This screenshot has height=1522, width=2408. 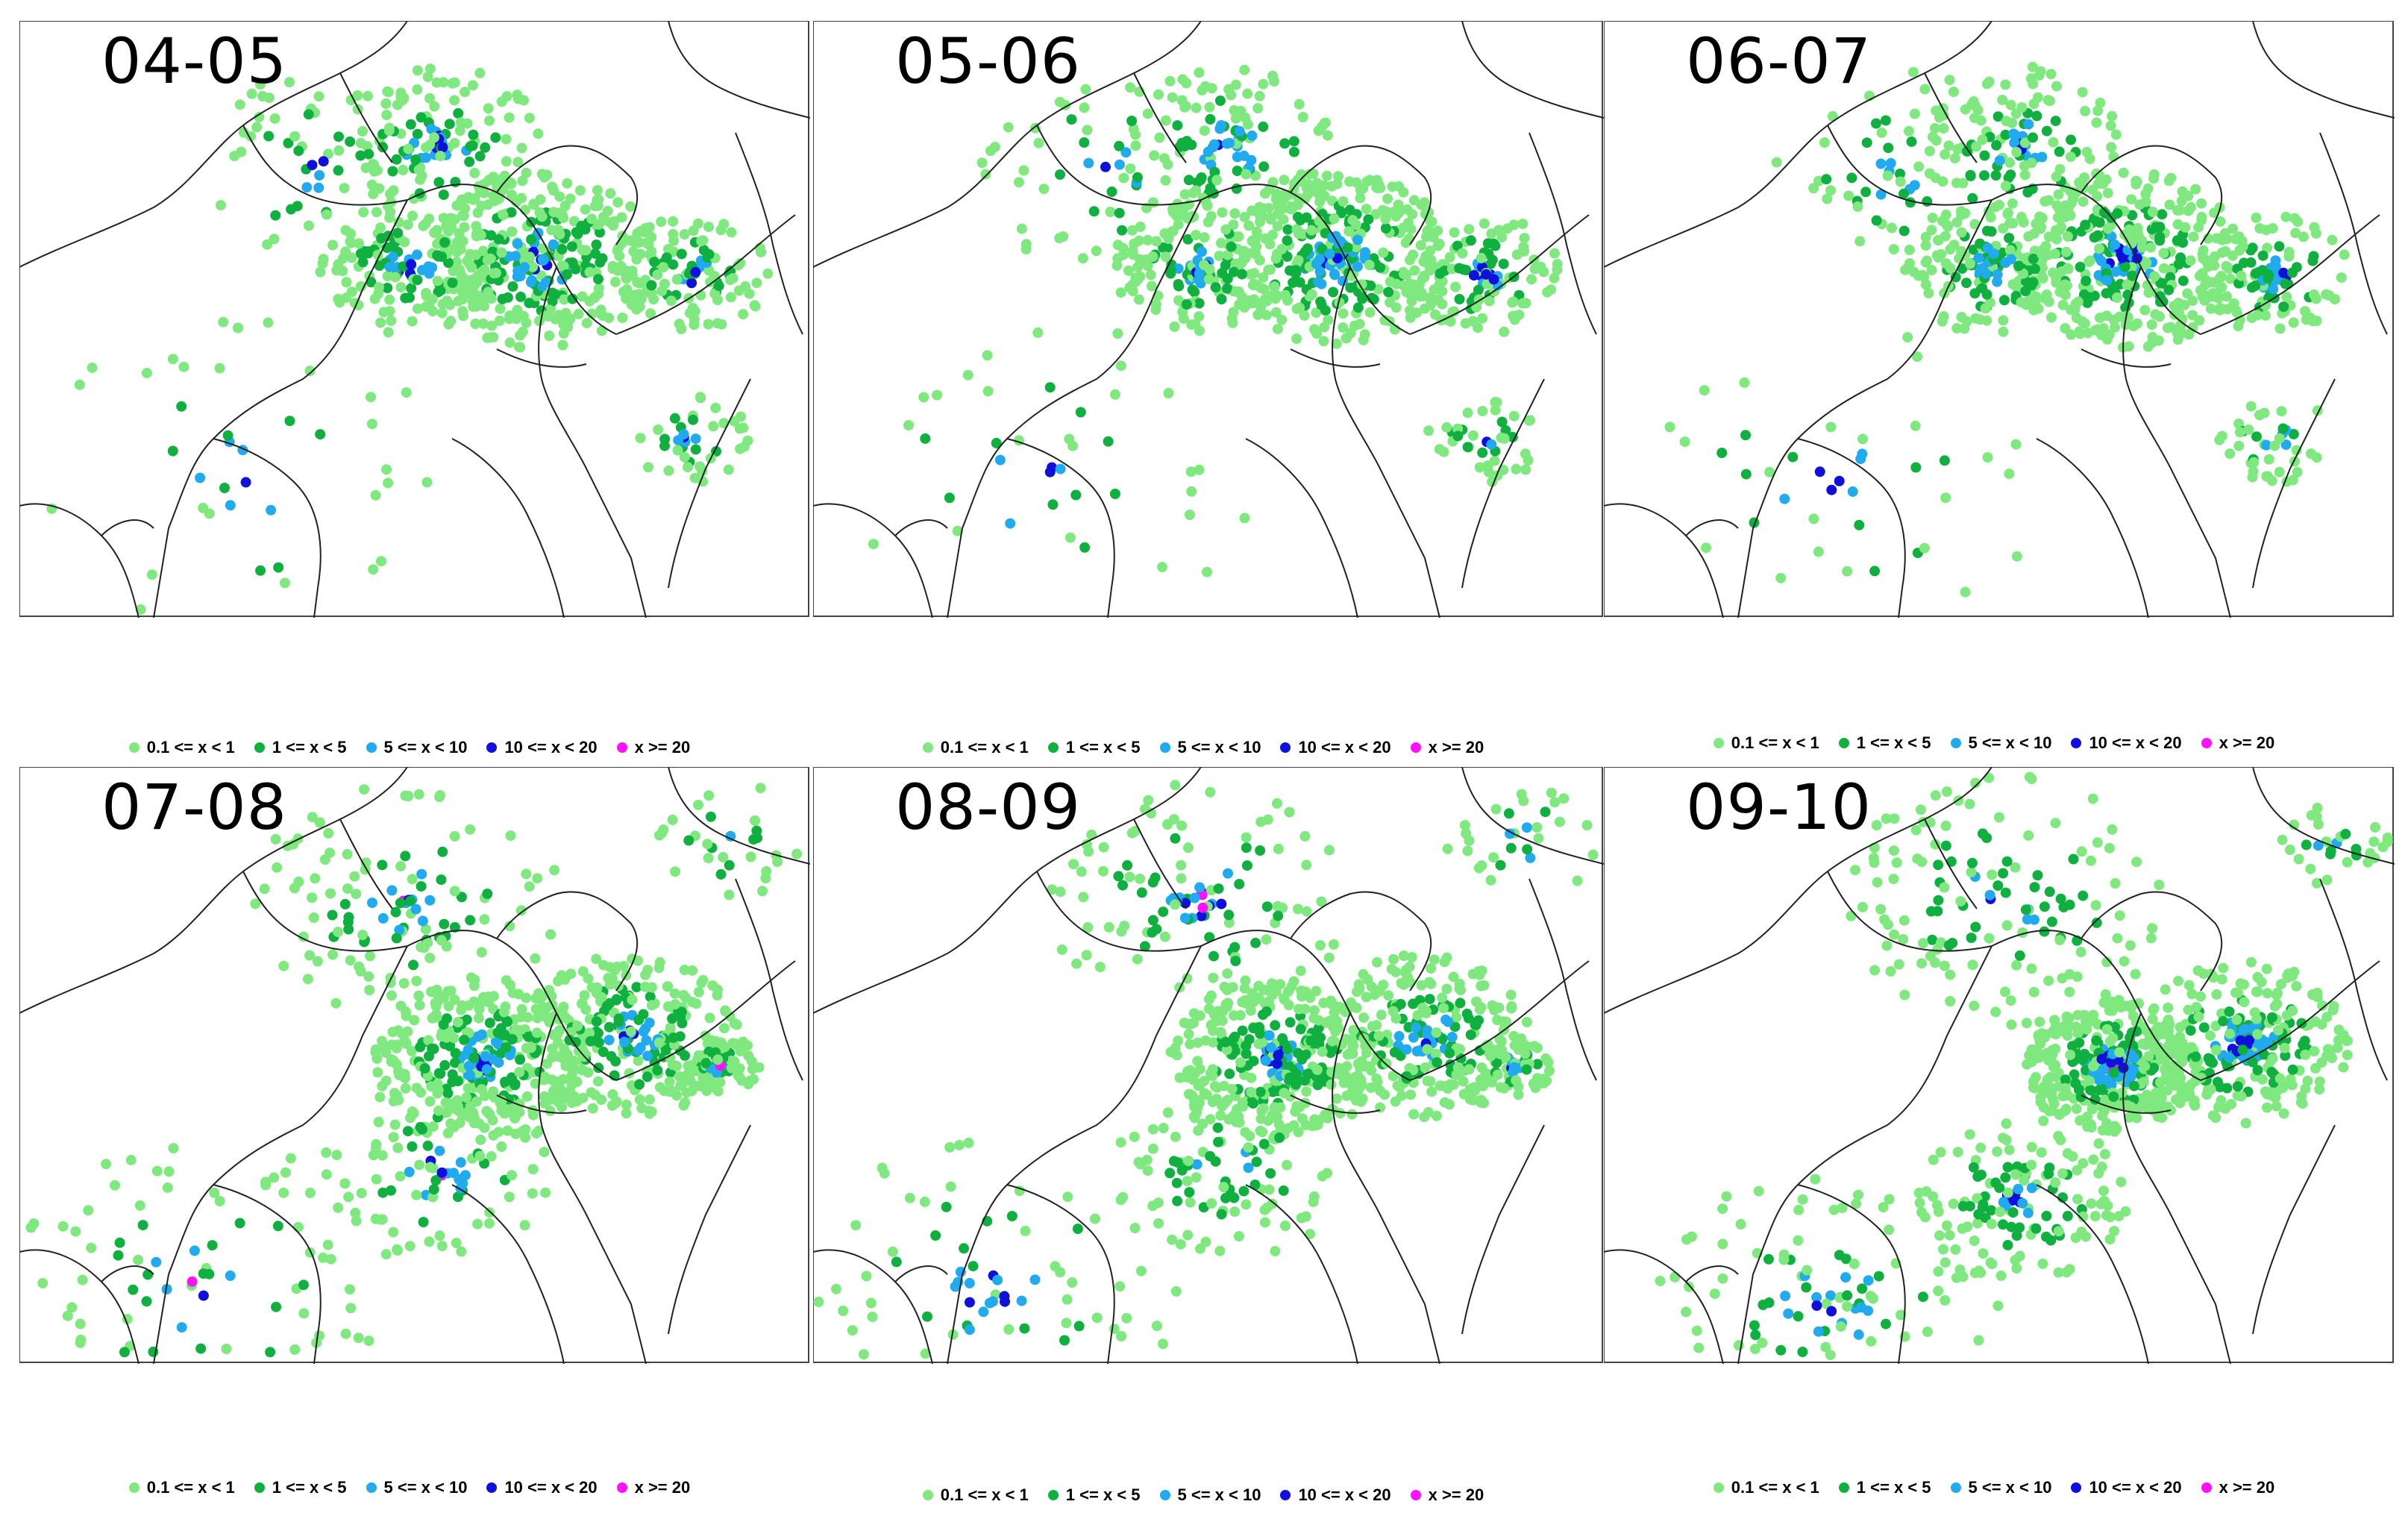 I want to click on legend-dot-icon, so click(x=1165, y=1495).